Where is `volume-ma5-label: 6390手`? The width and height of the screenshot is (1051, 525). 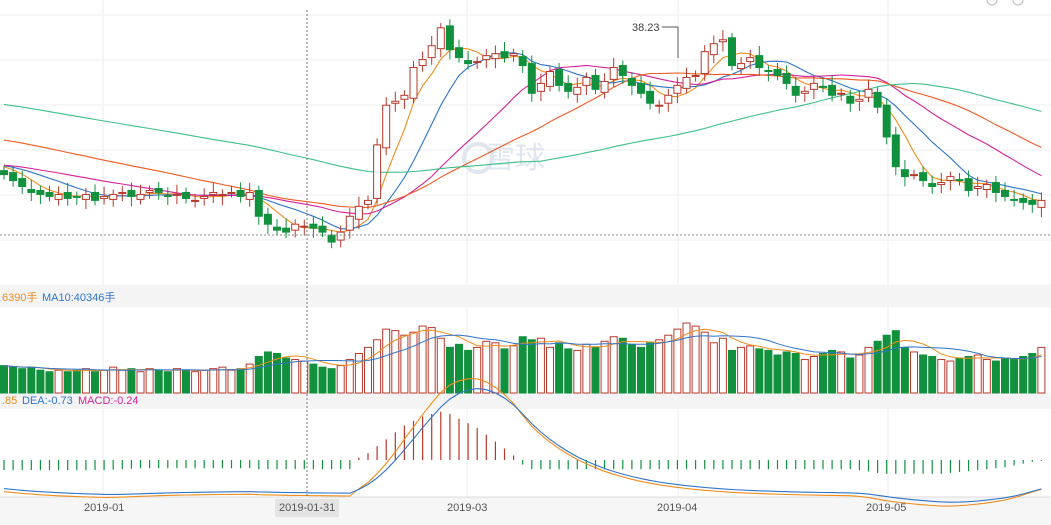 volume-ma5-label: 6390手 is located at coordinates (20, 298).